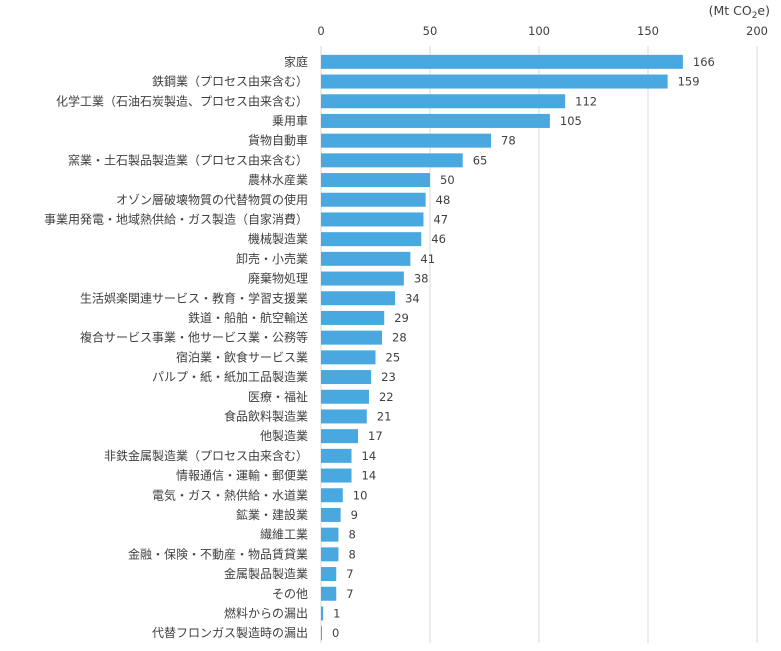  I want to click on category-label: 鉱業・建設業, so click(272, 514).